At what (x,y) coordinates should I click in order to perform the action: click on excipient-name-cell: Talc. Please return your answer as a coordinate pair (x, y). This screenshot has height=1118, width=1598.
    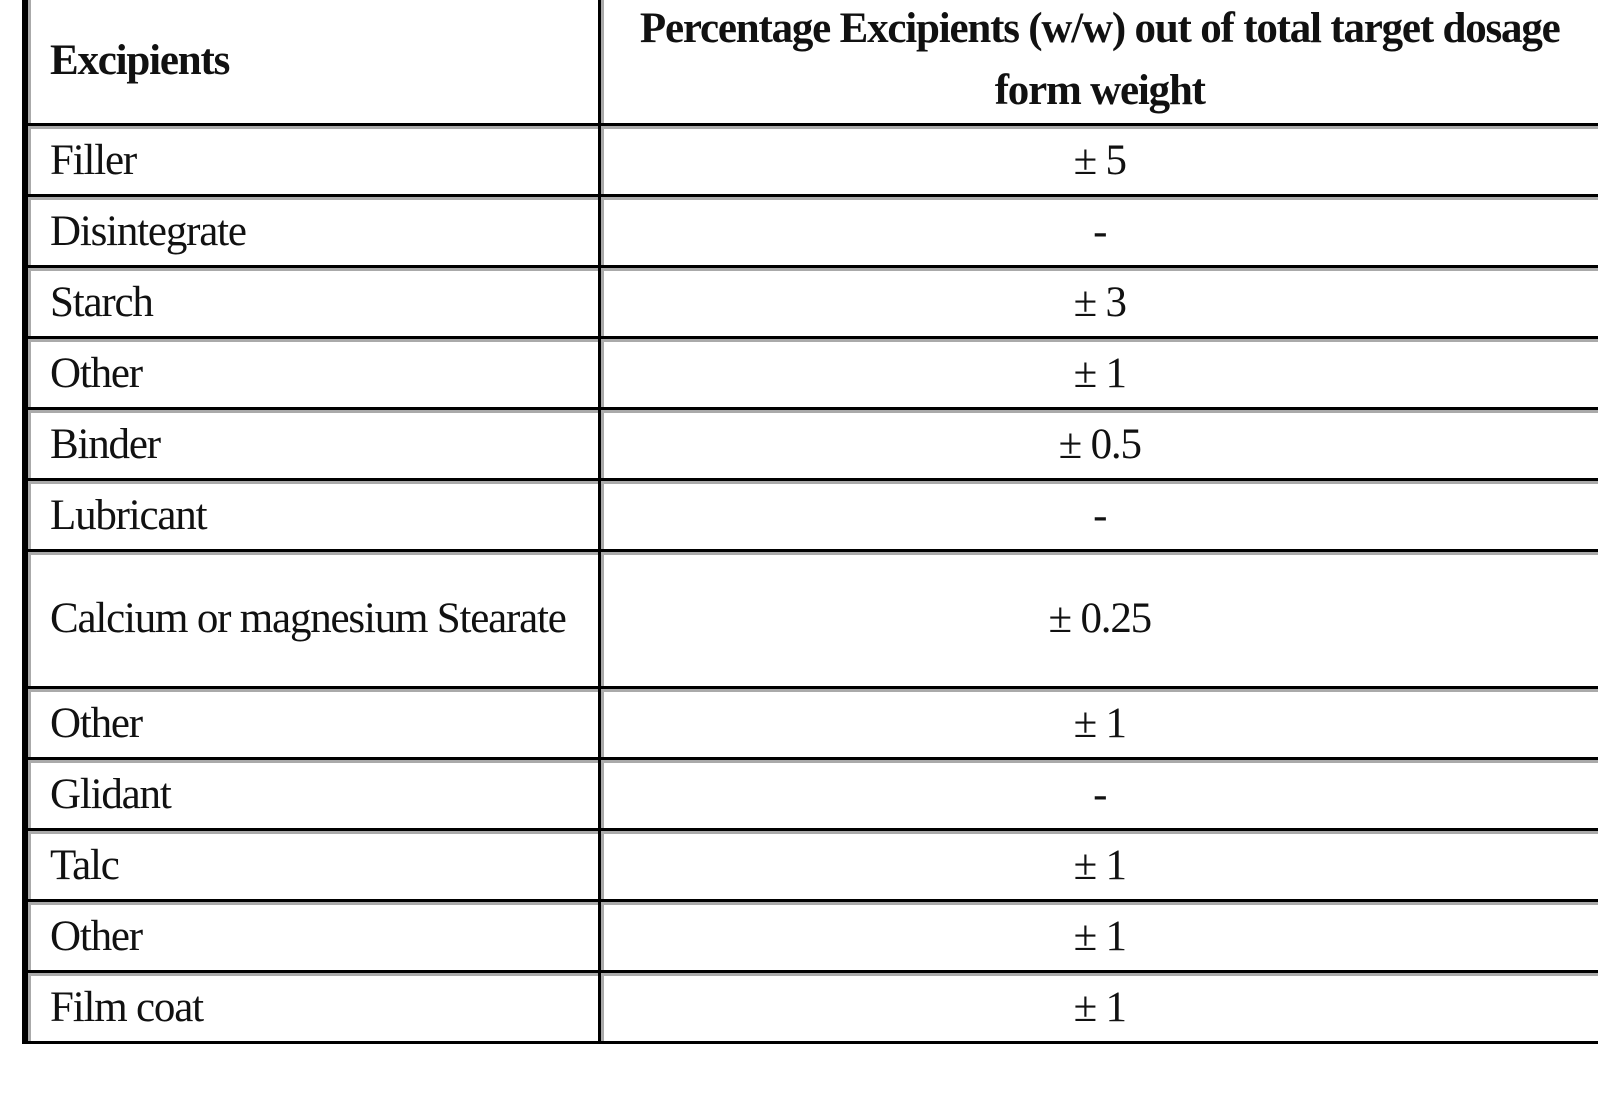
    Looking at the image, I should click on (312, 863).